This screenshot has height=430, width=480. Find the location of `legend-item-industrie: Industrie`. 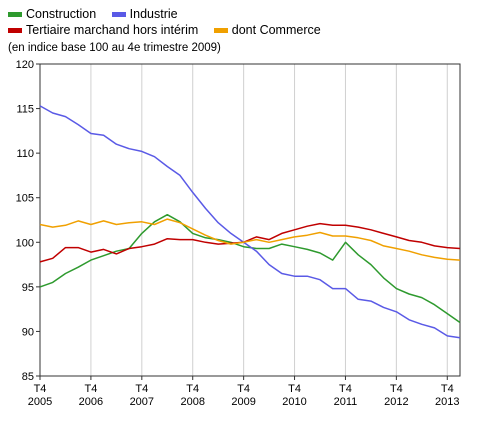

legend-item-industrie: Industrie is located at coordinates (144, 14).